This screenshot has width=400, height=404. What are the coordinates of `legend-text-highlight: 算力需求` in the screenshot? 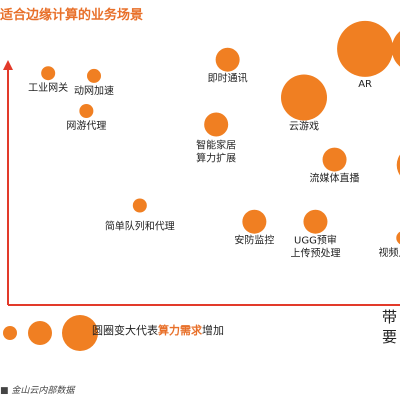 It's located at (180, 330).